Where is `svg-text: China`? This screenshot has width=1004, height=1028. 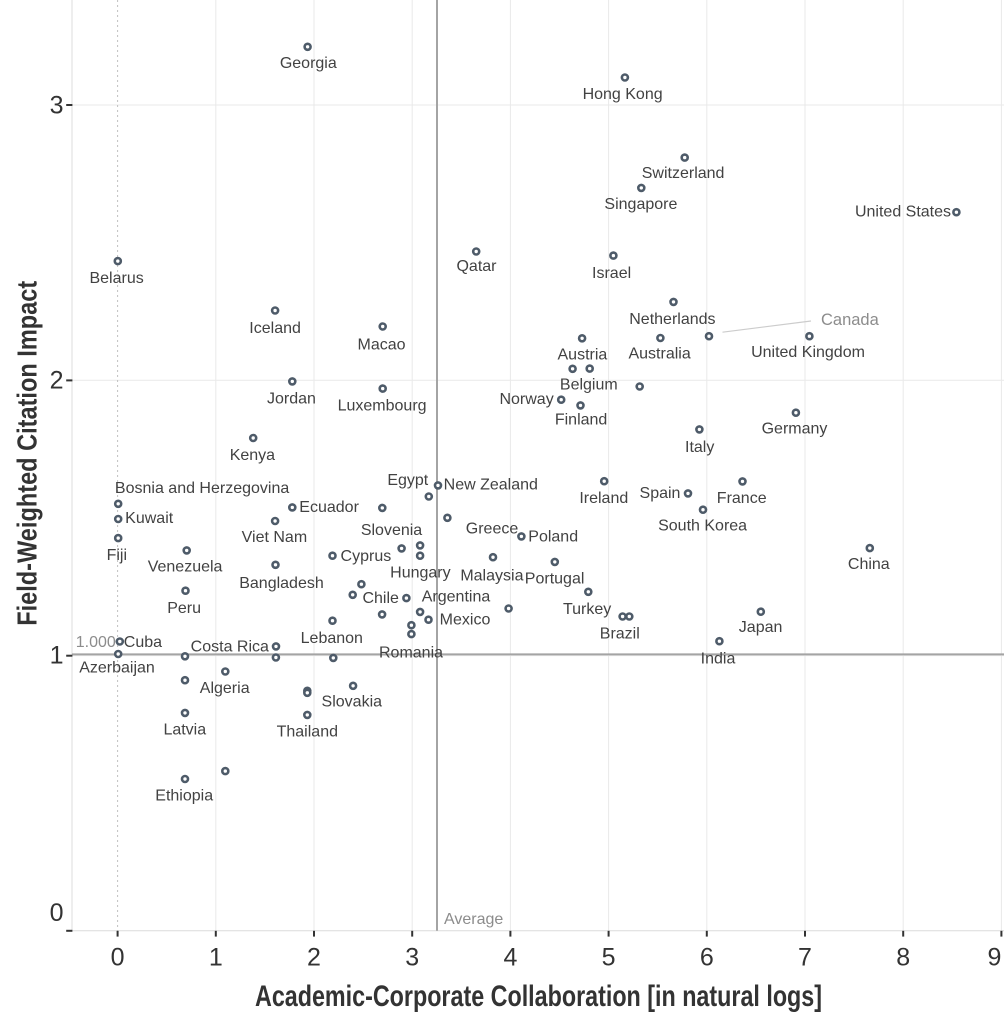 svg-text: China is located at coordinates (869, 564).